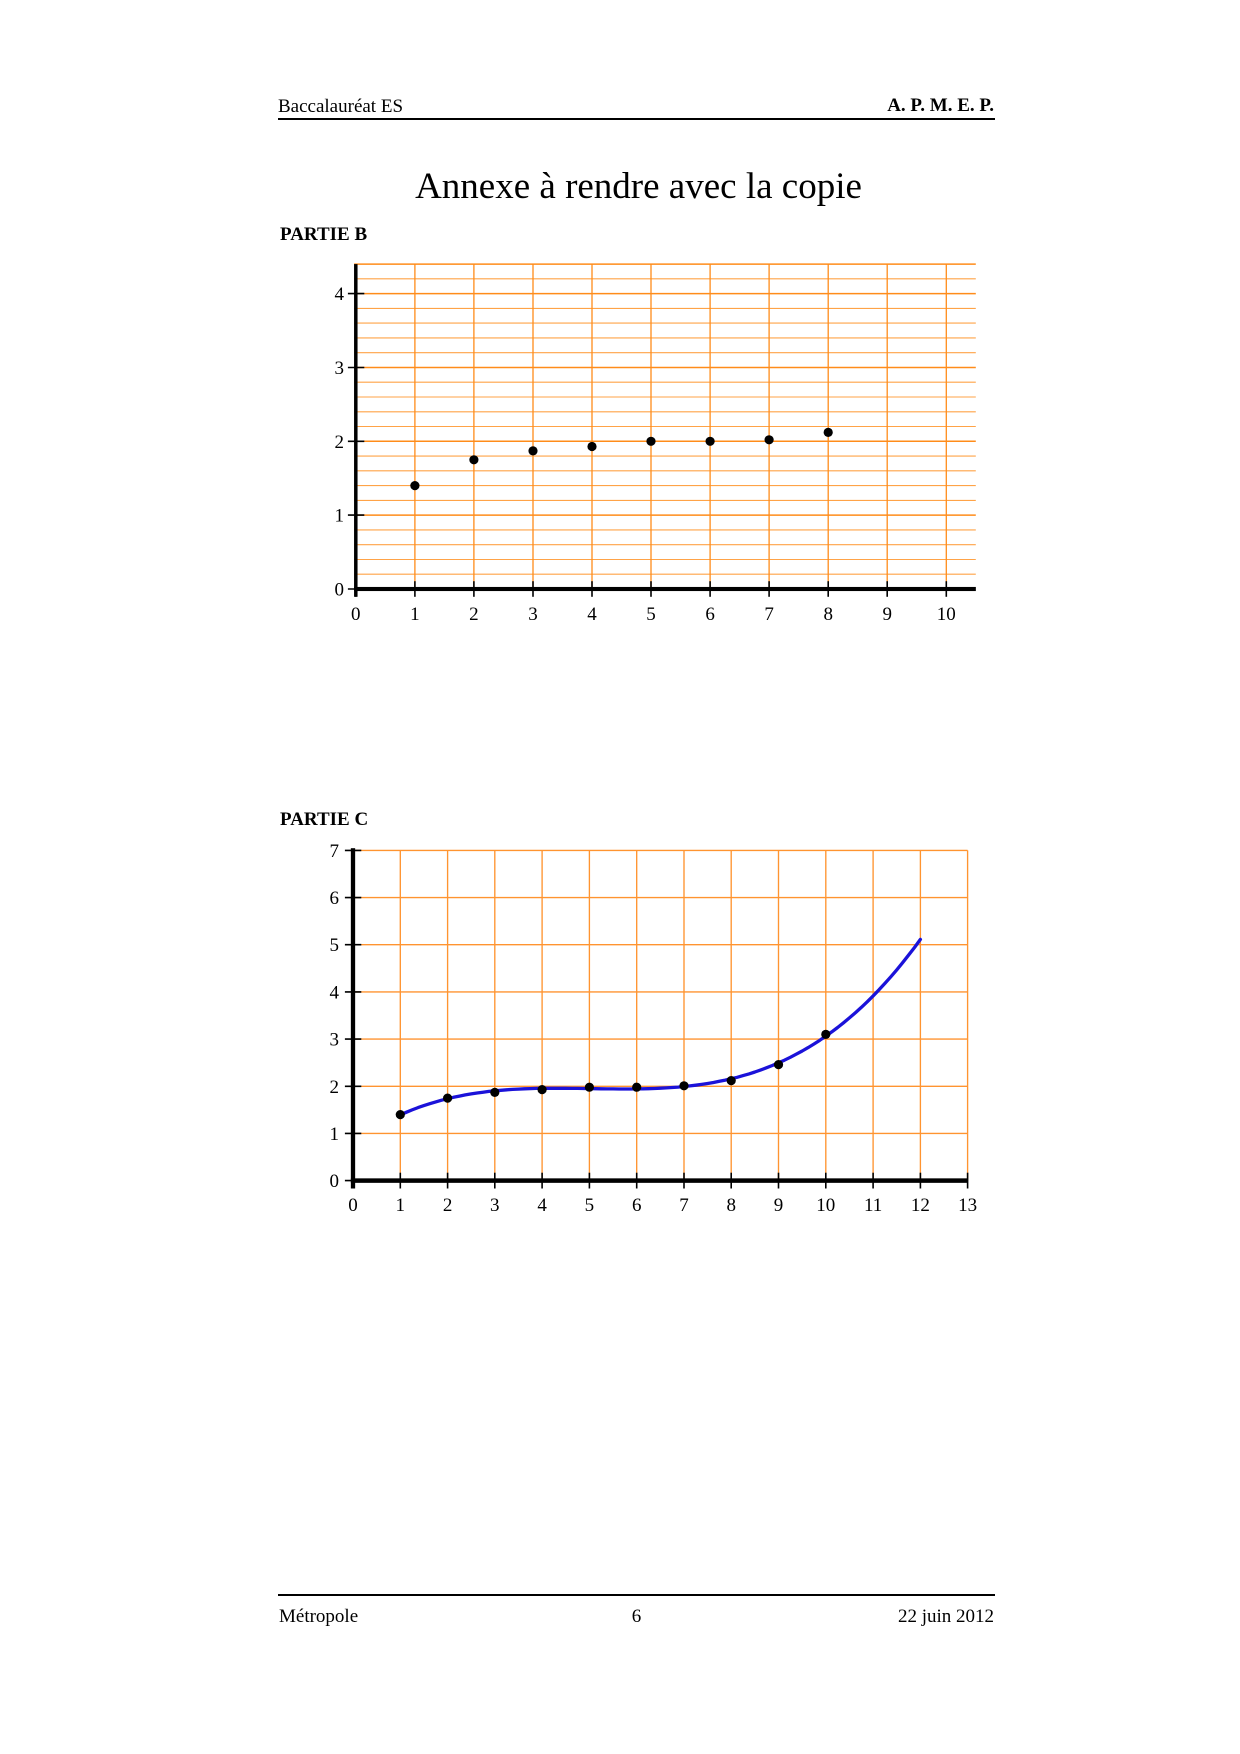 This screenshot has height=1754, width=1240. I want to click on svg-text: 13, so click(967, 1205).